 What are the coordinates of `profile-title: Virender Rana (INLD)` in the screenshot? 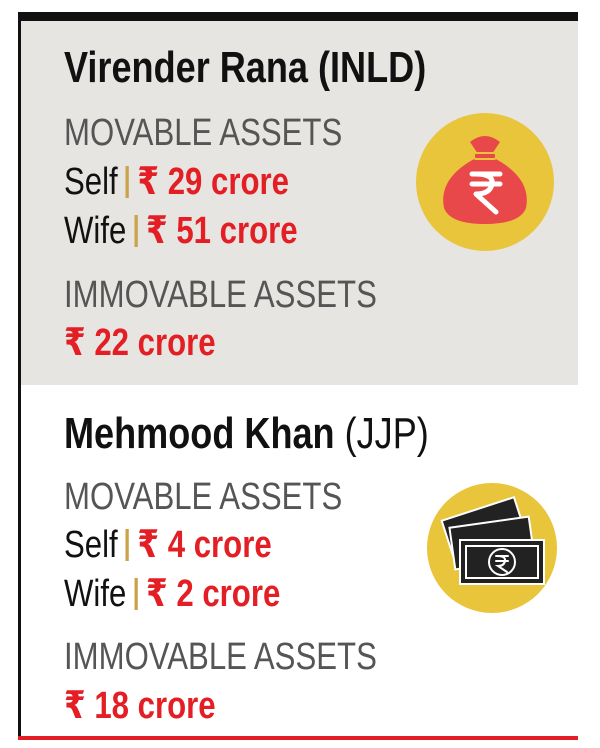 It's located at (245, 68).